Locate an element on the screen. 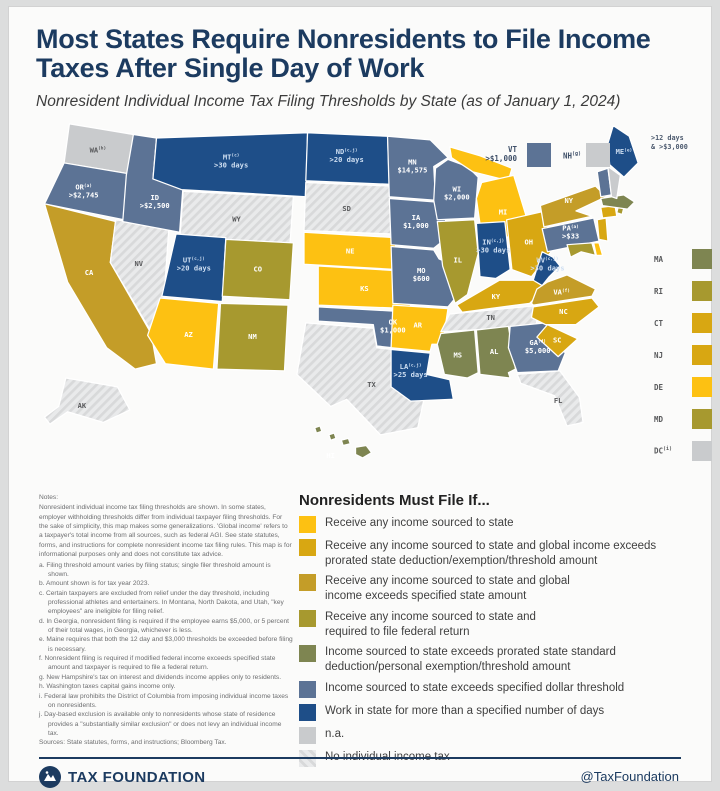  legend-label: n.a. is located at coordinates (335, 733).